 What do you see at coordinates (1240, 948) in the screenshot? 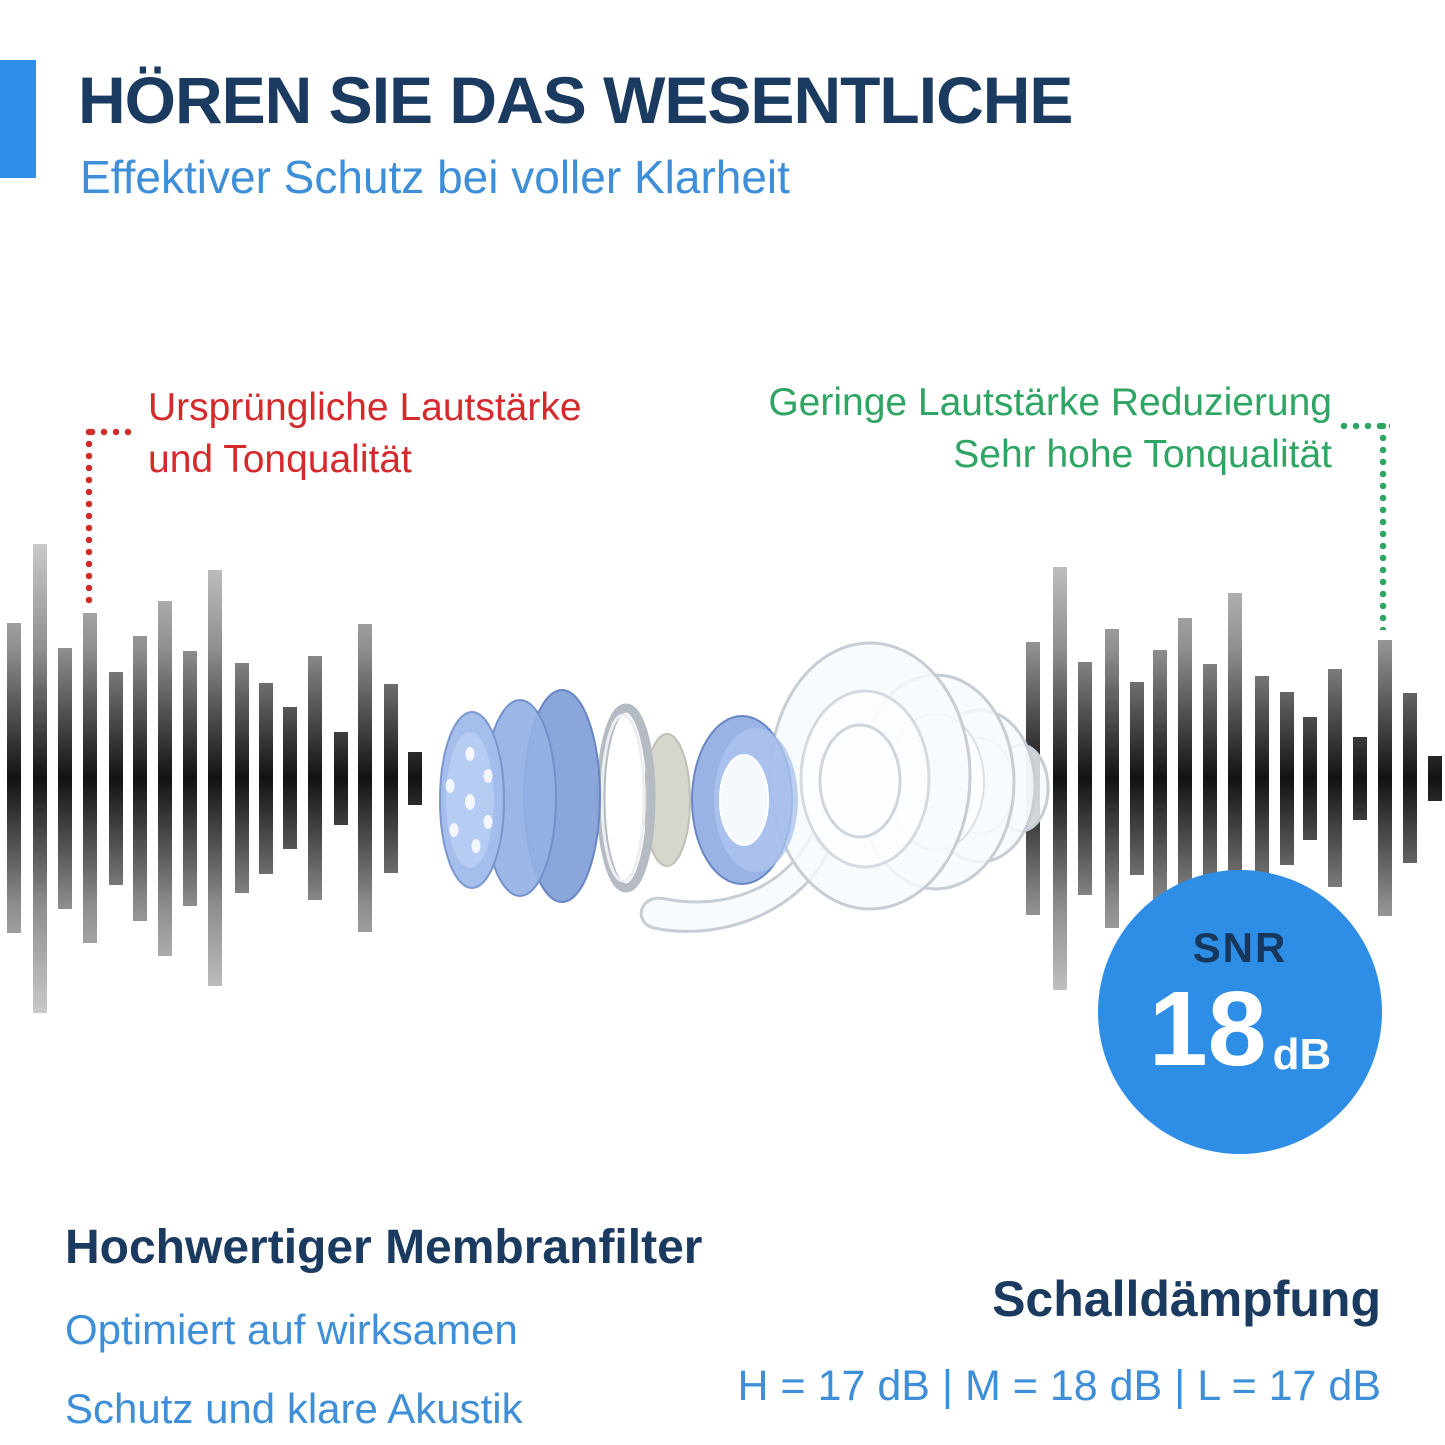
I see `snr-label: SNR` at bounding box center [1240, 948].